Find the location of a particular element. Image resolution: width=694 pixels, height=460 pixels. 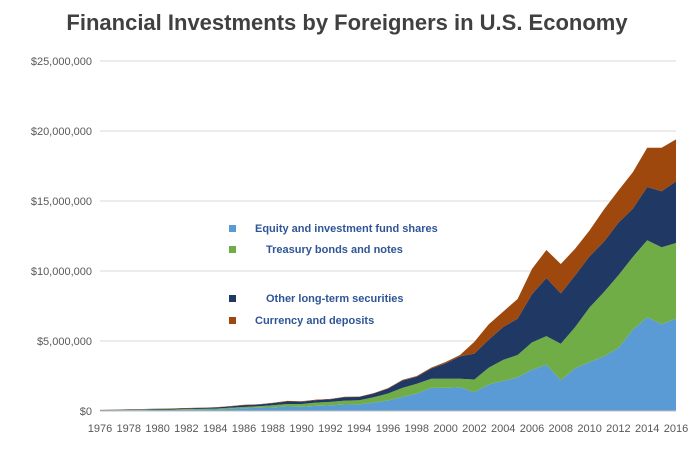

x-tick-label: 1980 is located at coordinates (157, 429).